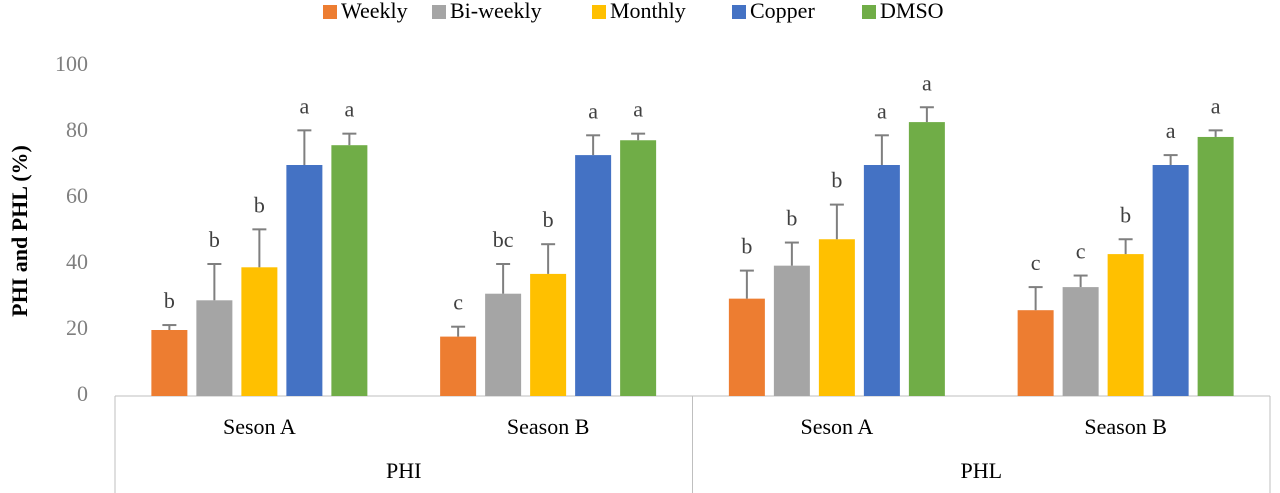 The height and width of the screenshot is (493, 1280). What do you see at coordinates (77, 129) in the screenshot?
I see `y-tick-label: 80` at bounding box center [77, 129].